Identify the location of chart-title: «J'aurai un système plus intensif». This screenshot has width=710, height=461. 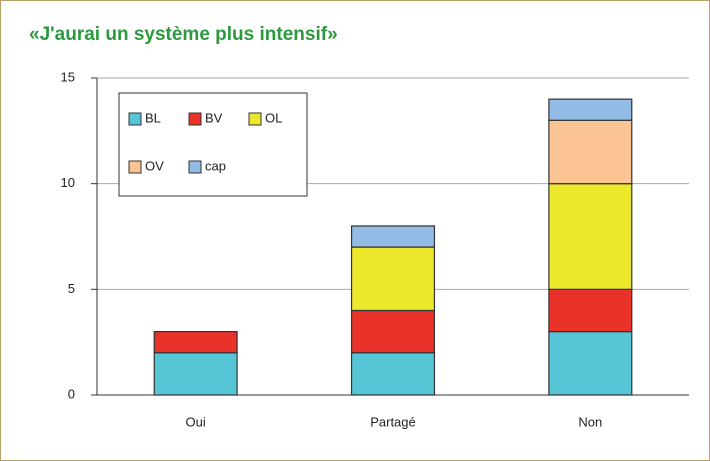
(183, 34).